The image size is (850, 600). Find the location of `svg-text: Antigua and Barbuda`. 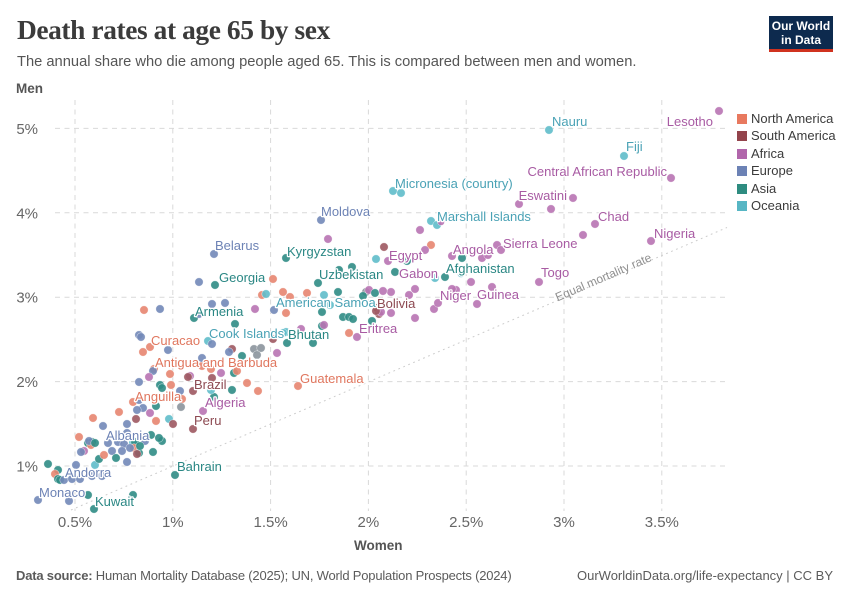

svg-text: Antigua and Barbuda is located at coordinates (216, 362).